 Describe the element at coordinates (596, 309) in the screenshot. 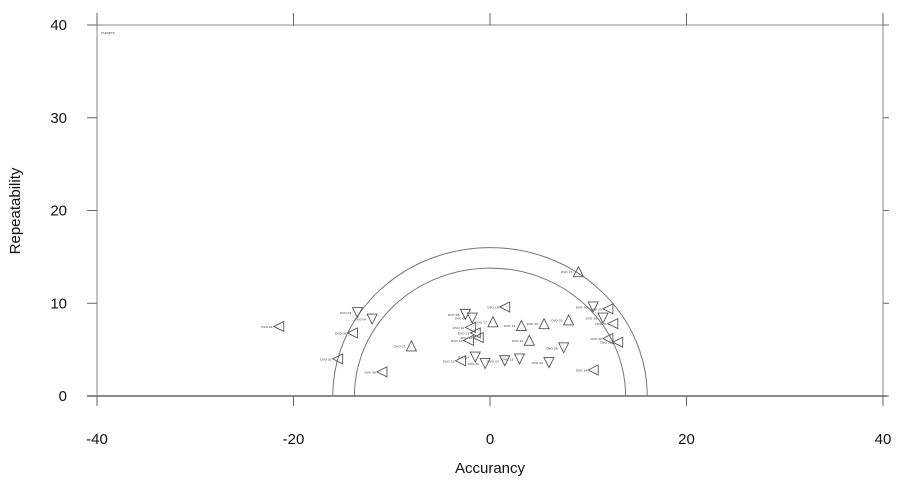

I see `data-point-label: DVO 29` at that location.